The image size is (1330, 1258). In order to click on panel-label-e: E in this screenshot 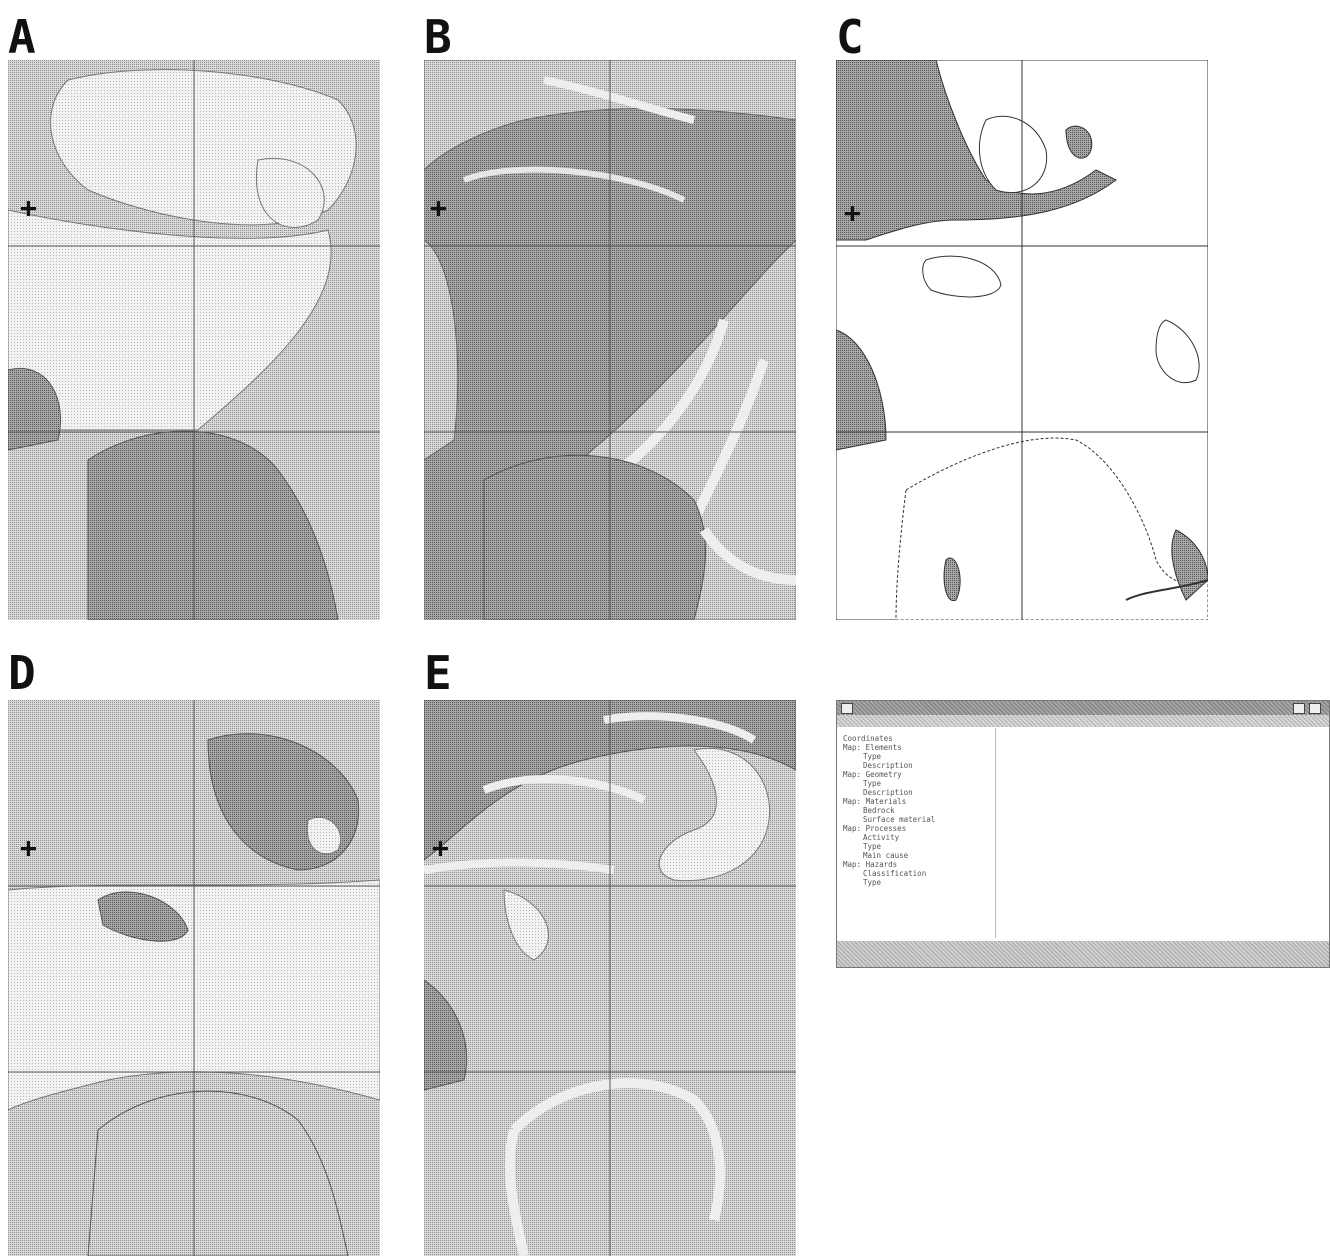, I will do `click(438, 673)`.